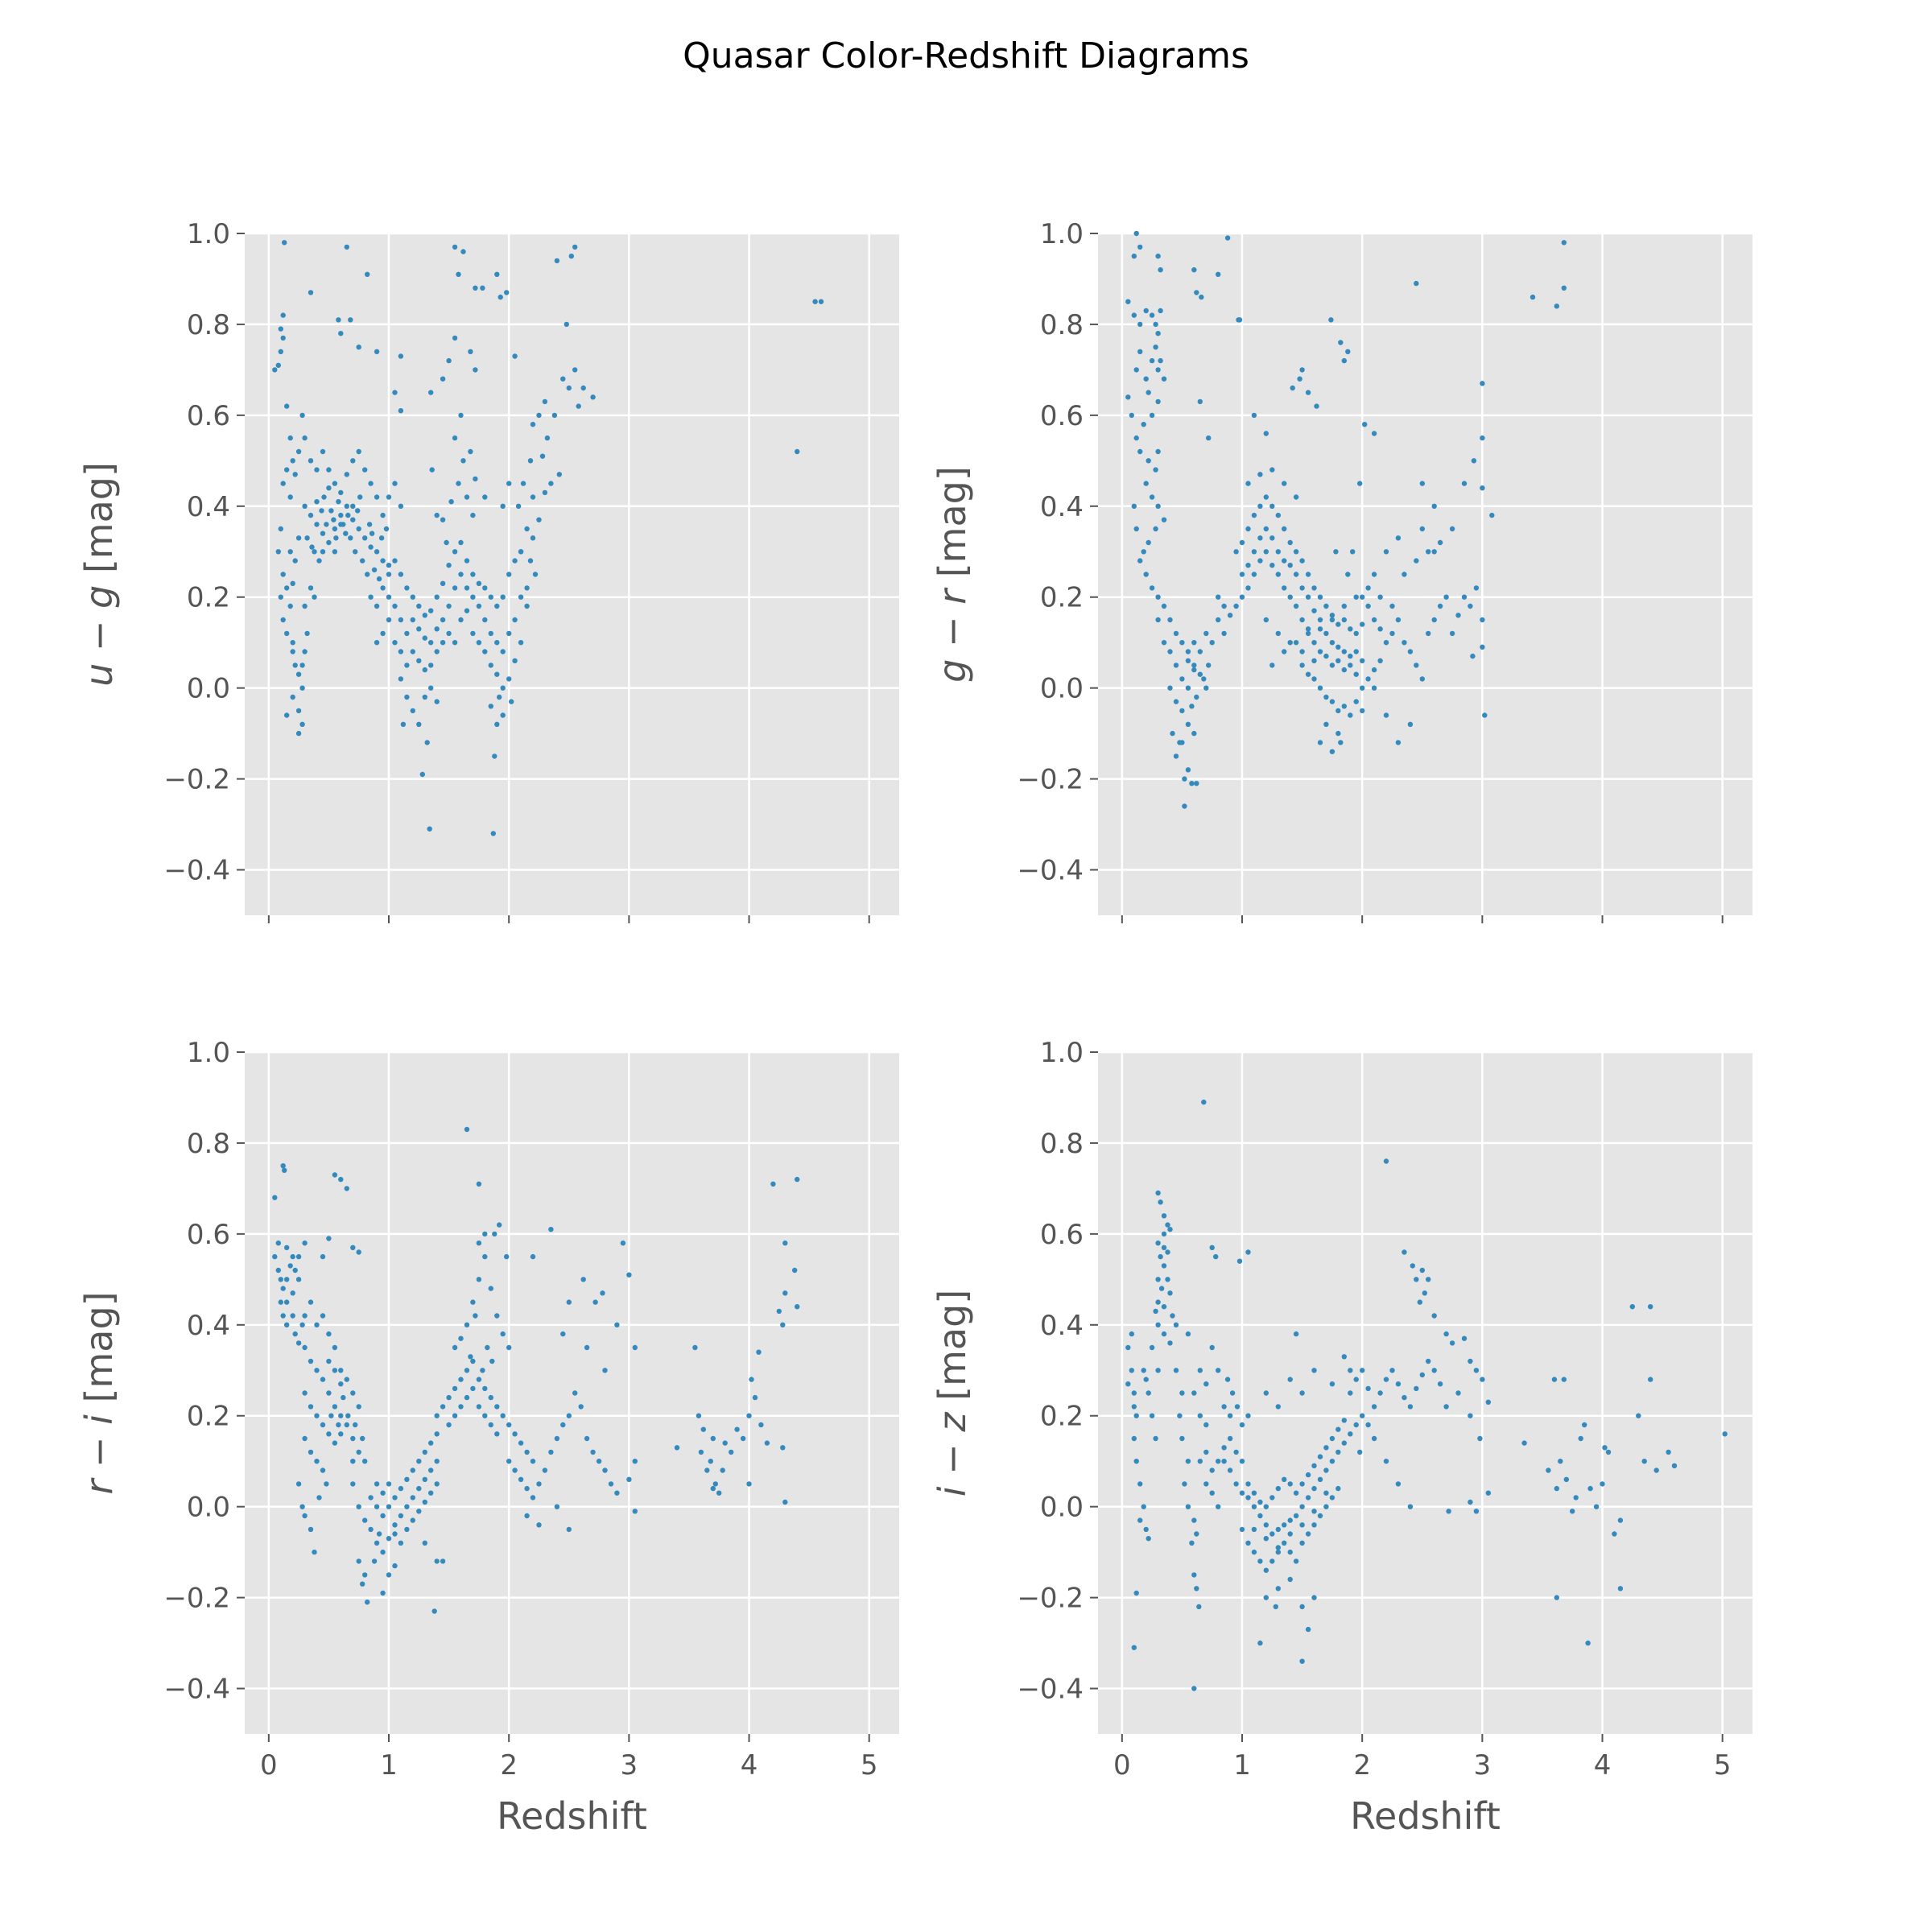 The height and width of the screenshot is (1932, 1932). What do you see at coordinates (572, 1393) in the screenshot?
I see `plot-background` at bounding box center [572, 1393].